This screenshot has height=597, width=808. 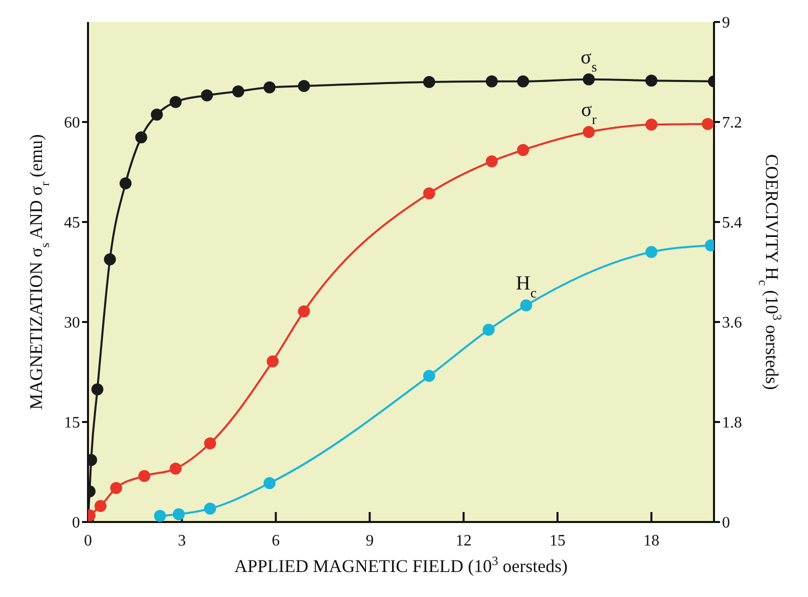 I want to click on series-label: σ$_{r}$, so click(x=589, y=113).